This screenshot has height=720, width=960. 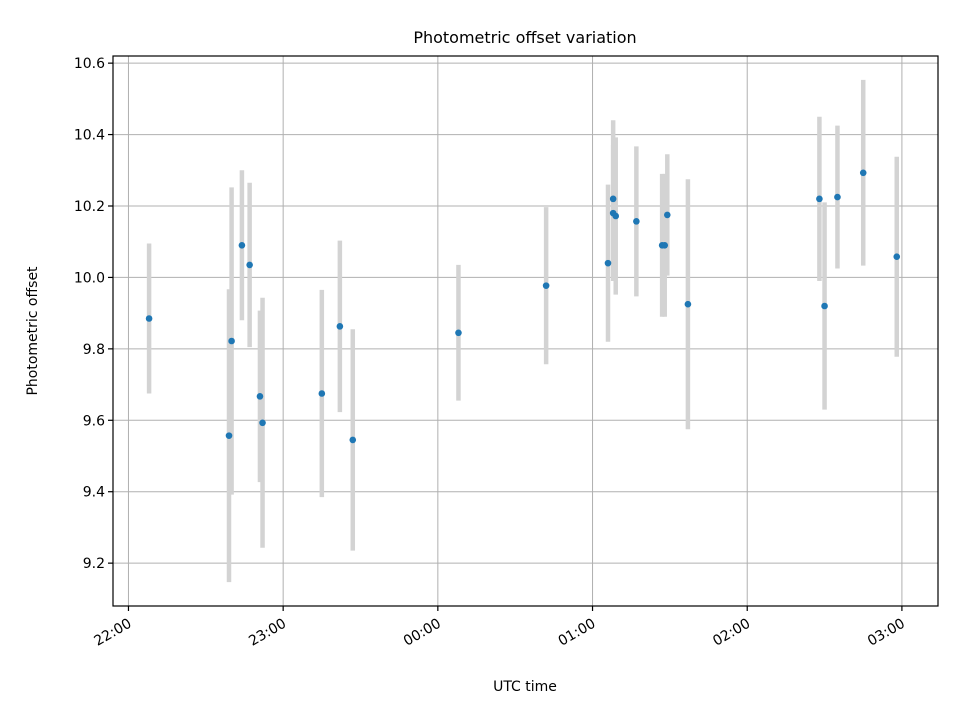 I want to click on y-tick-label: 9.8, so click(x=94, y=350).